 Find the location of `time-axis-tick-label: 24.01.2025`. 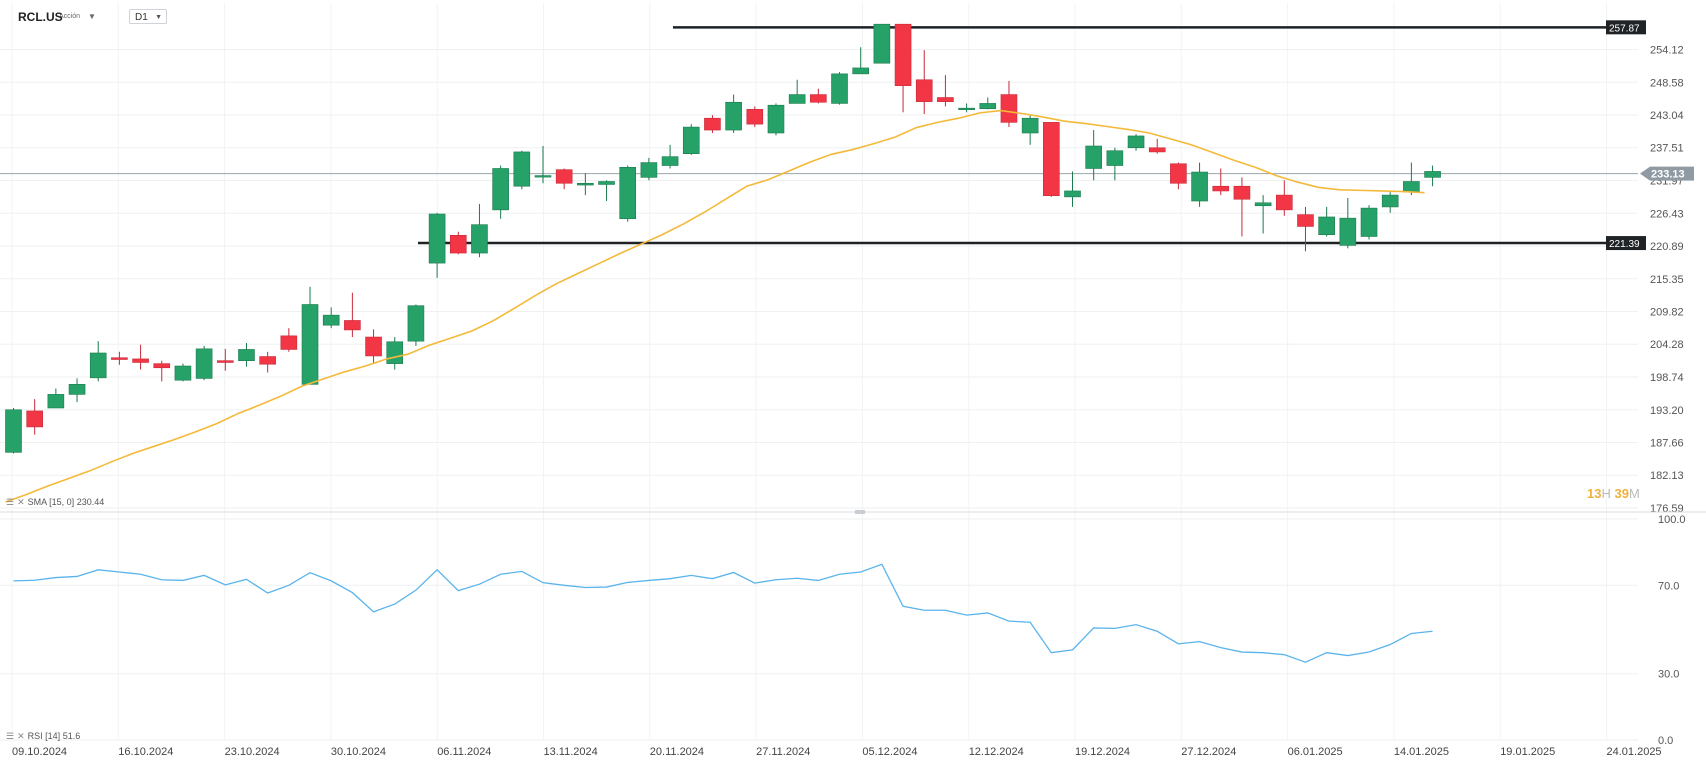

time-axis-tick-label: 24.01.2025 is located at coordinates (1634, 752).